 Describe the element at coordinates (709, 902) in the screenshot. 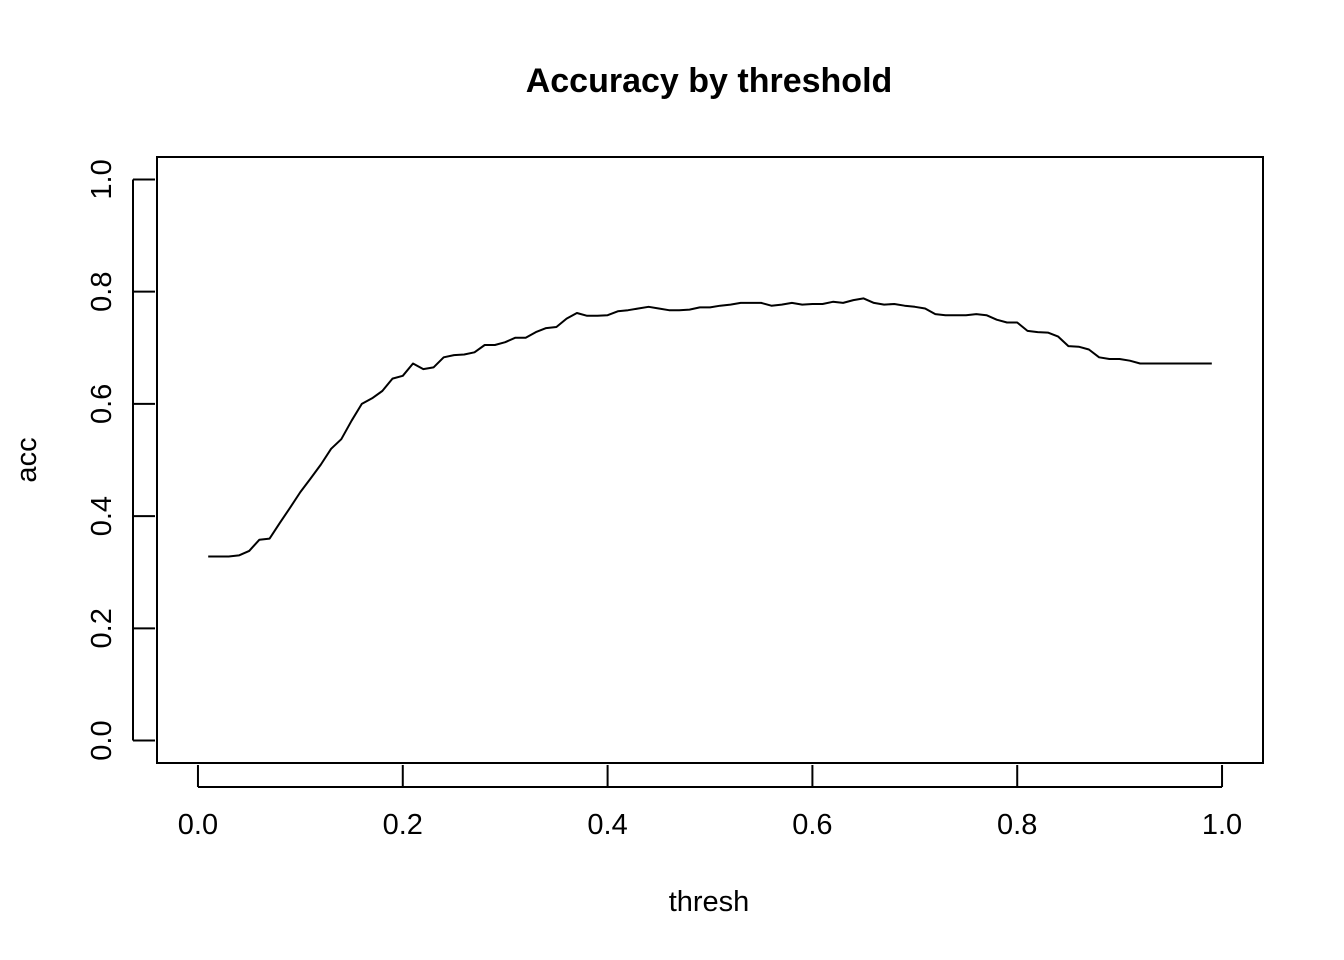

I see `x-axis-label: thresh` at that location.